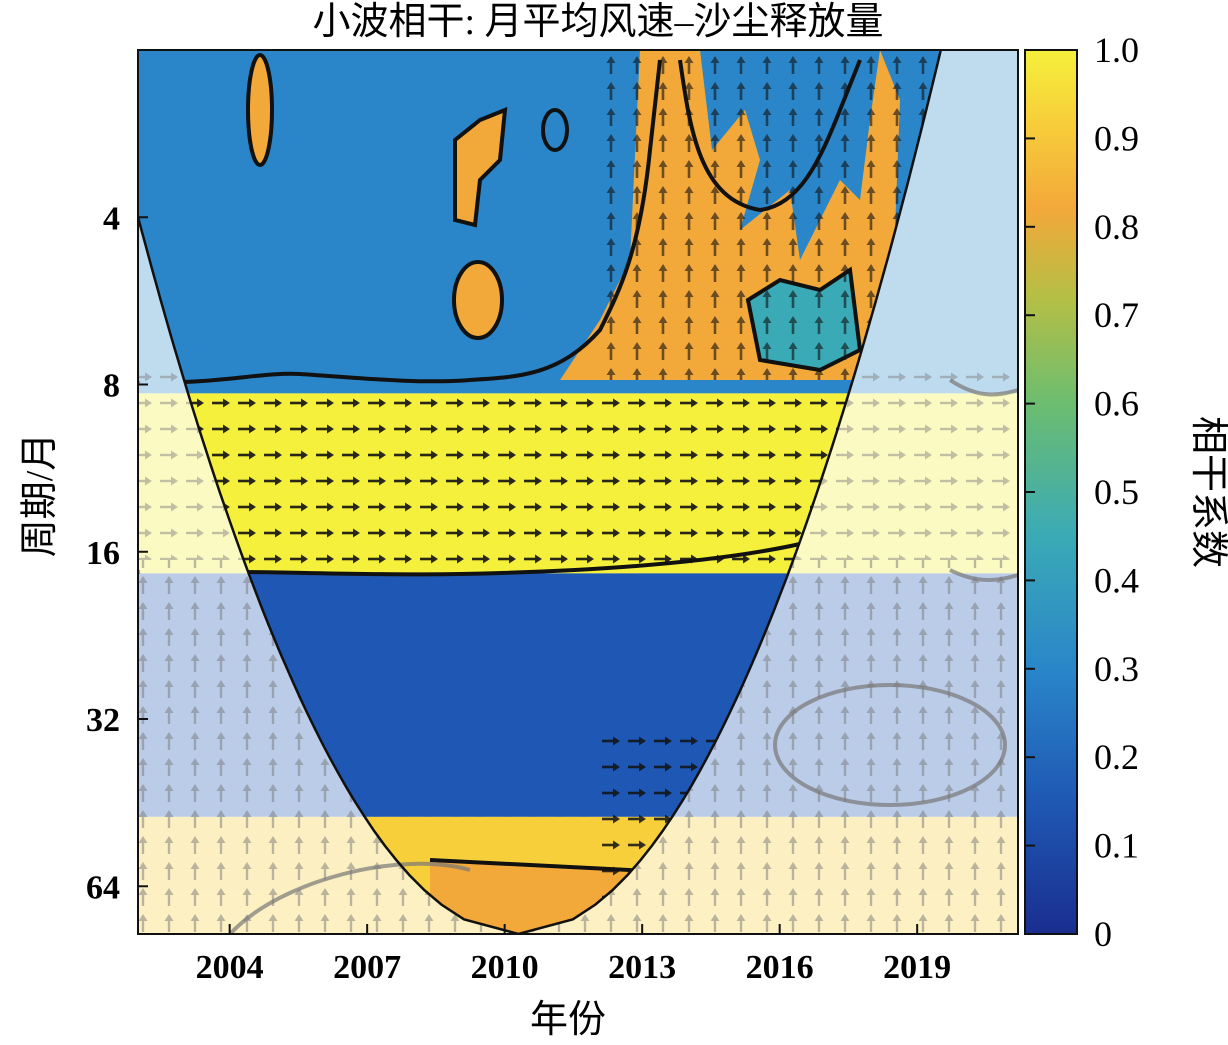  What do you see at coordinates (103, 887) in the screenshot?
I see `y-tick-label: 64` at bounding box center [103, 887].